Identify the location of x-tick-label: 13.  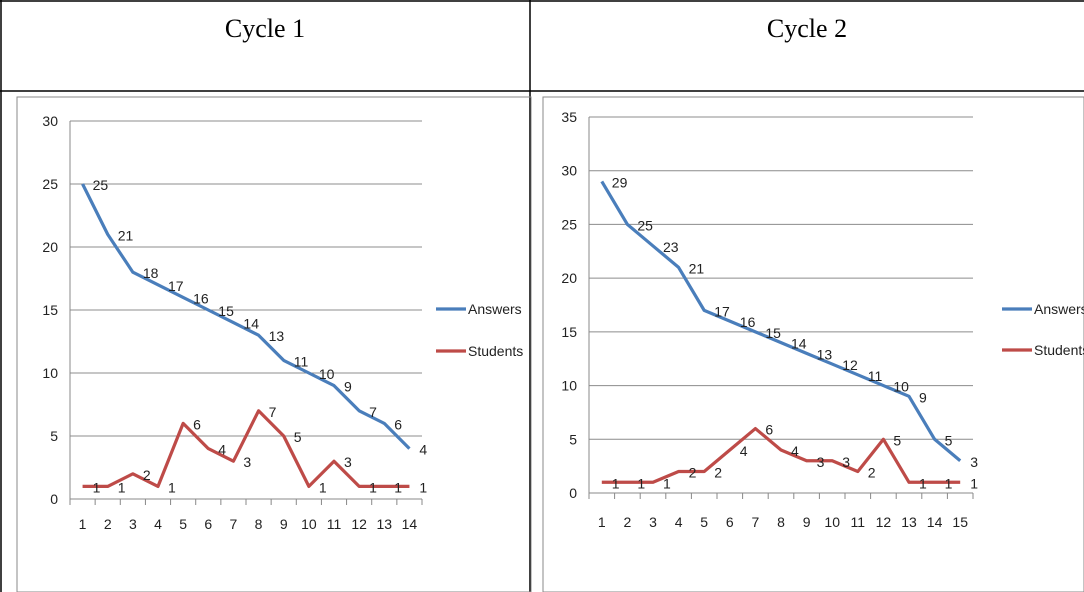
(384, 524).